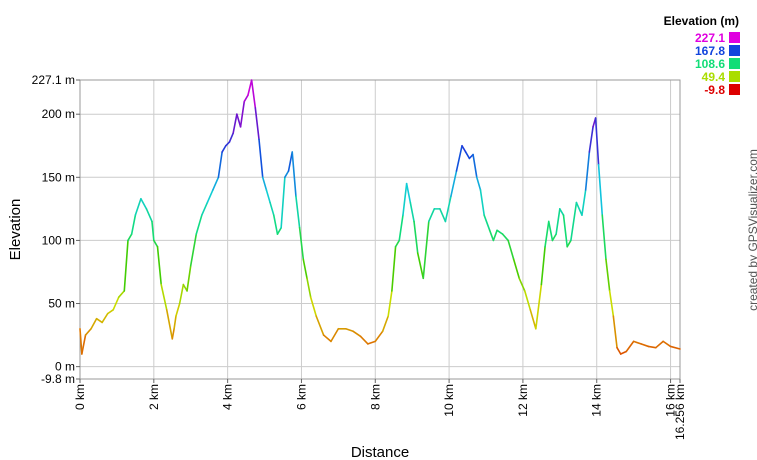 Image resolution: width=757 pixels, height=460 pixels. What do you see at coordinates (449, 400) in the screenshot?
I see `x-tick-label: 10 km` at bounding box center [449, 400].